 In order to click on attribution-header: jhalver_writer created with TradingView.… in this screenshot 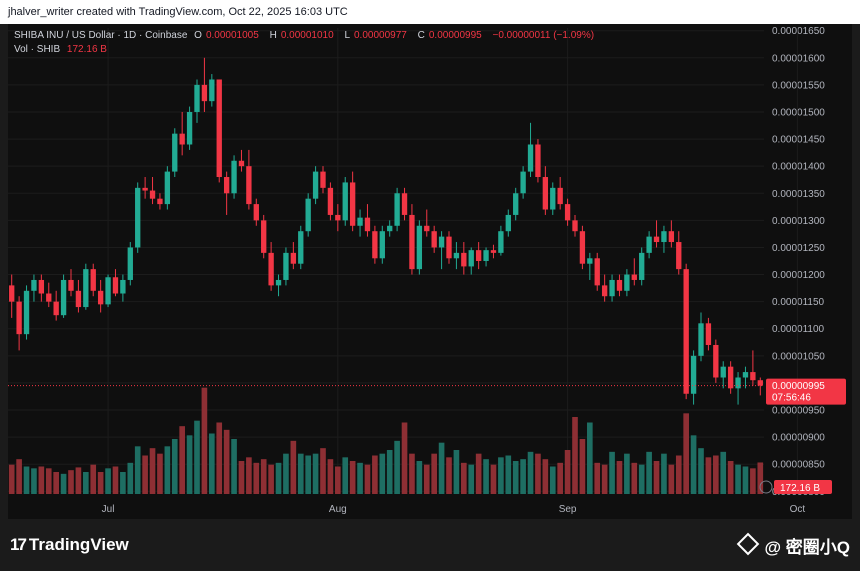, I will do `click(430, 12)`.